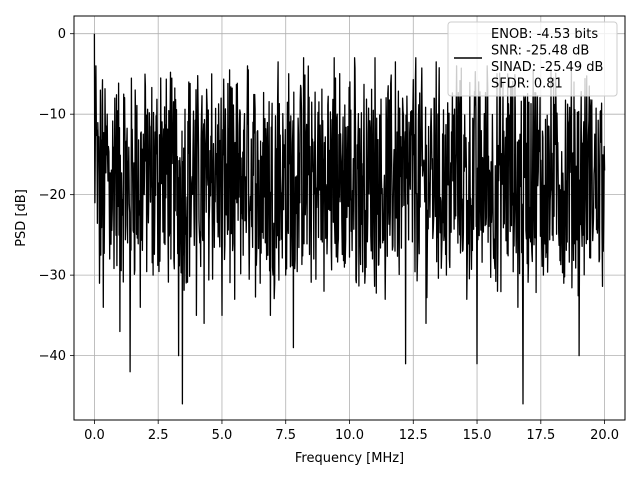  What do you see at coordinates (52, 115) in the screenshot?
I see `y-tick-label: −10` at bounding box center [52, 115].